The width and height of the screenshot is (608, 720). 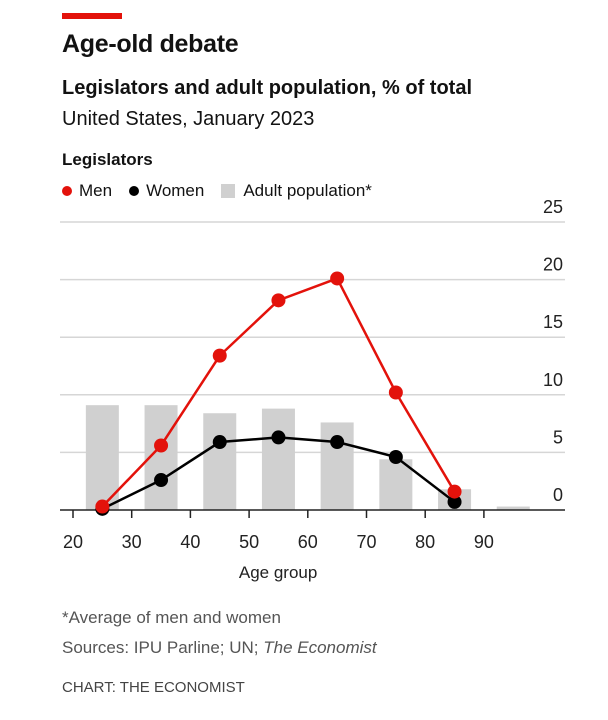 I want to click on x-axis-label: Age group, so click(x=278, y=572).